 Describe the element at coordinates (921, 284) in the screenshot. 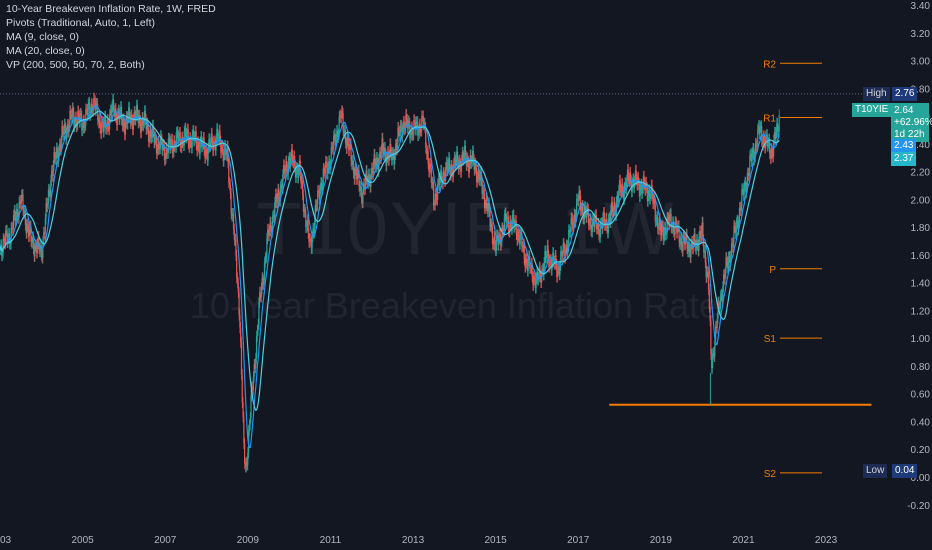

I see `y-tick-label: 1.40` at that location.